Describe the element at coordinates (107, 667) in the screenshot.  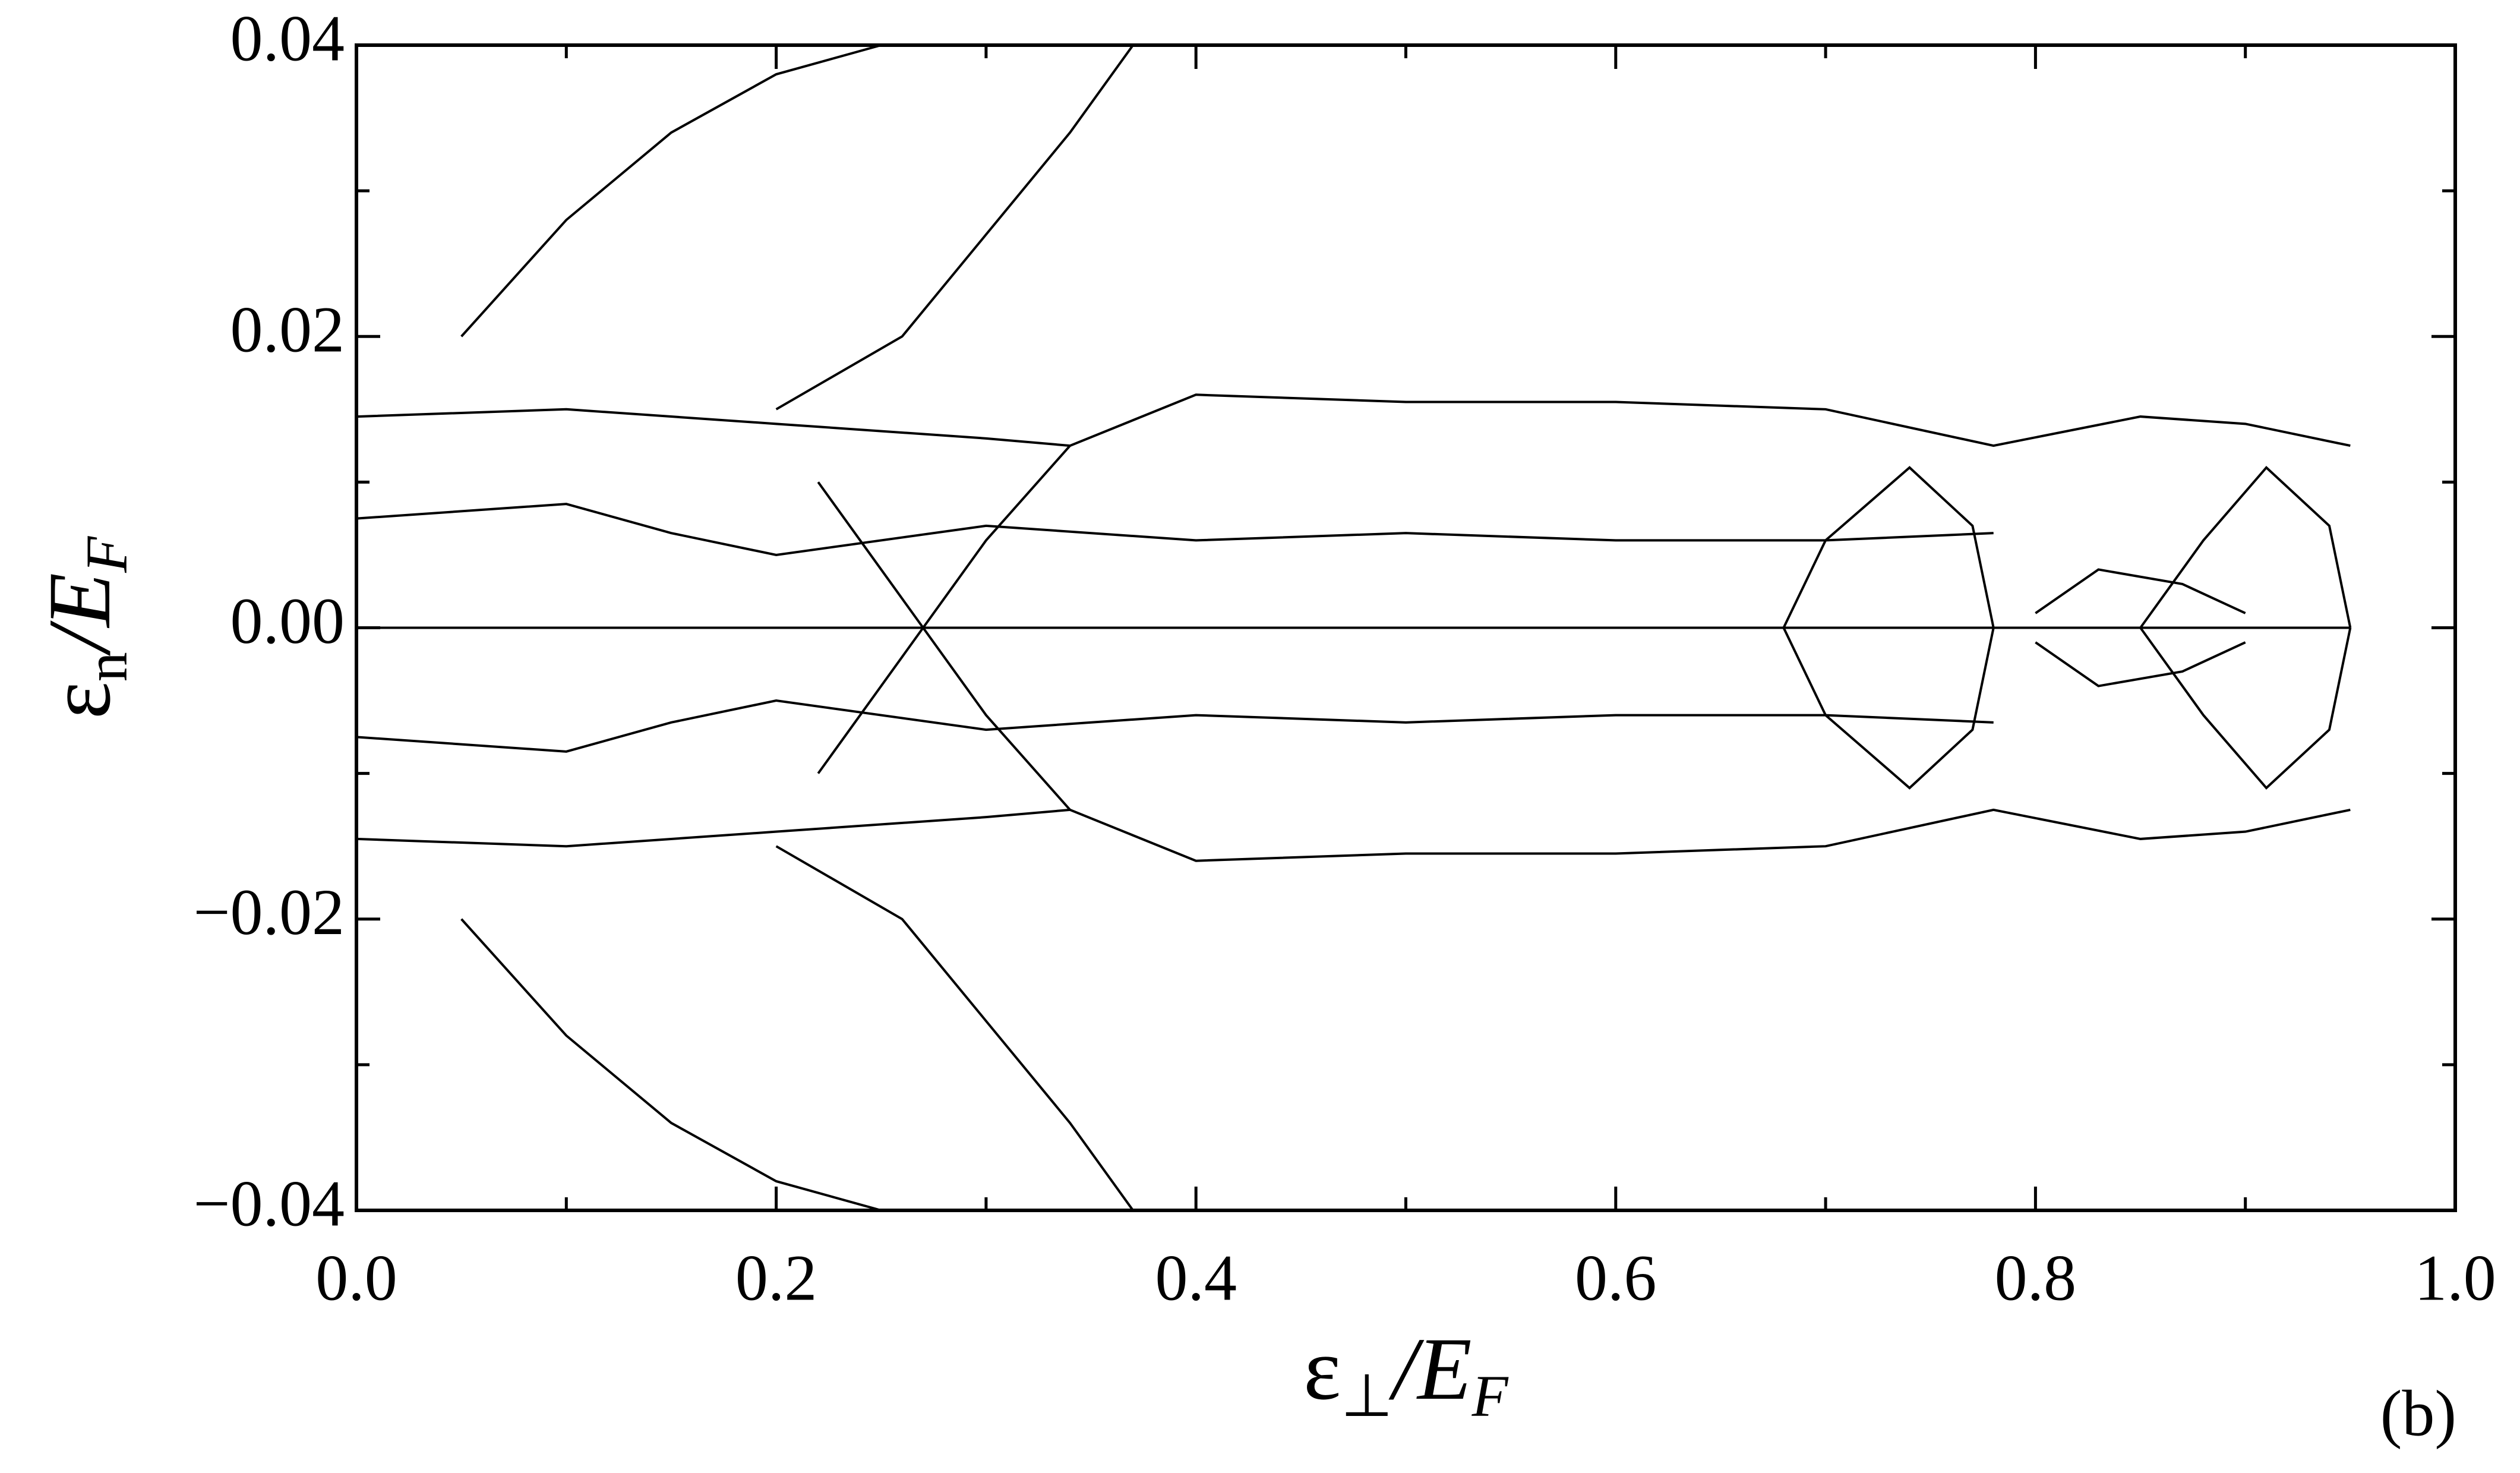
I see `ylabel-part: n` at that location.